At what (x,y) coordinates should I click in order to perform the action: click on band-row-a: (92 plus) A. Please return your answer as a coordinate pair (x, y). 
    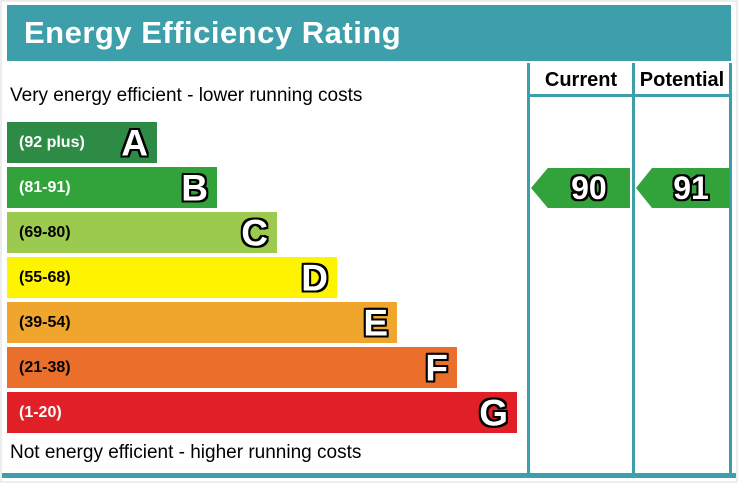
    Looking at the image, I should click on (82, 142).